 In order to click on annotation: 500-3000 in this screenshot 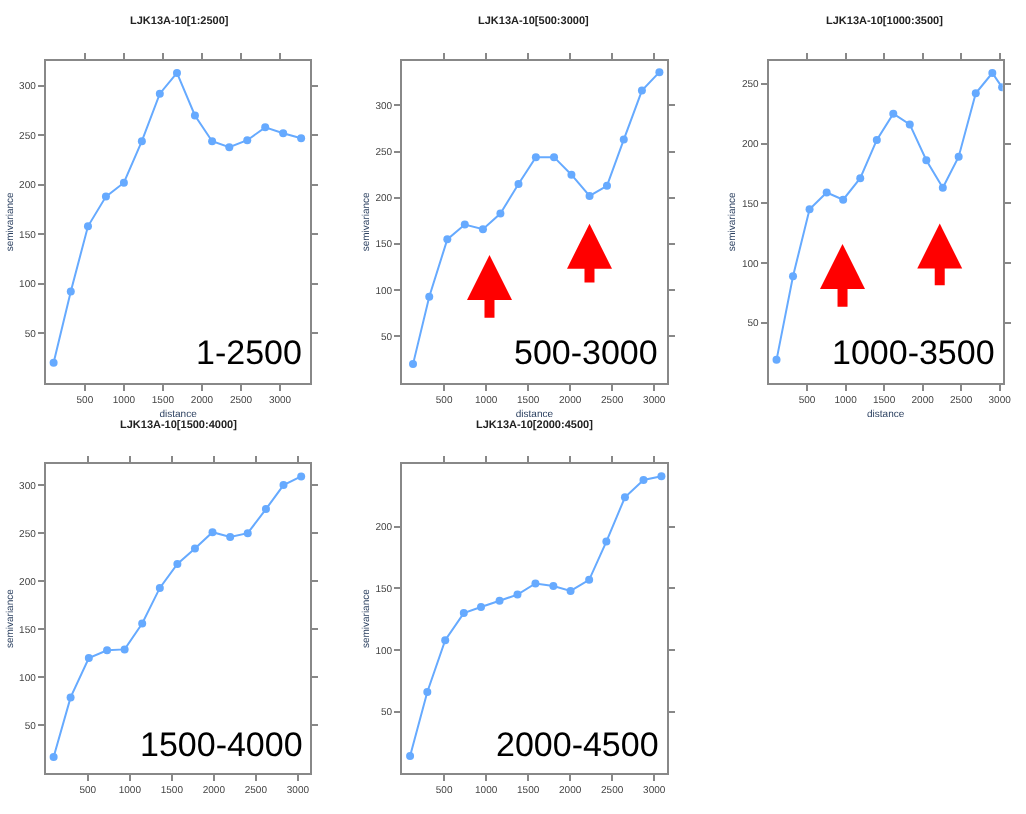, I will do `click(586, 353)`.